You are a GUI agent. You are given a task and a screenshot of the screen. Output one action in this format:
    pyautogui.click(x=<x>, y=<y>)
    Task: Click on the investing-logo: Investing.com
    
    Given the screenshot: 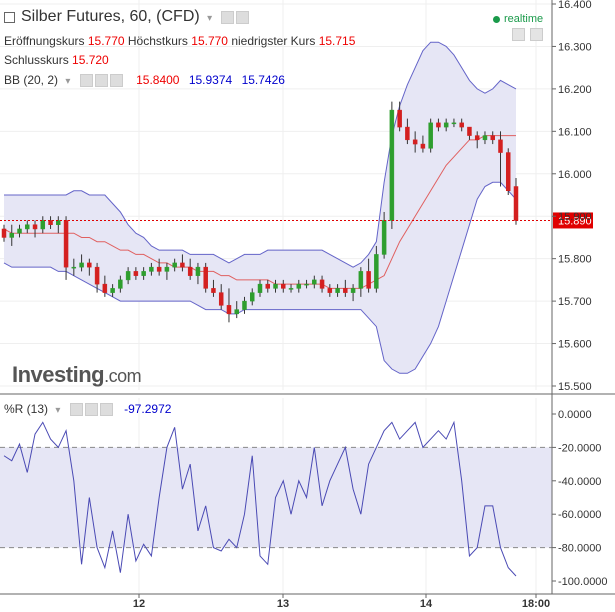 What is the action you would take?
    pyautogui.click(x=77, y=375)
    